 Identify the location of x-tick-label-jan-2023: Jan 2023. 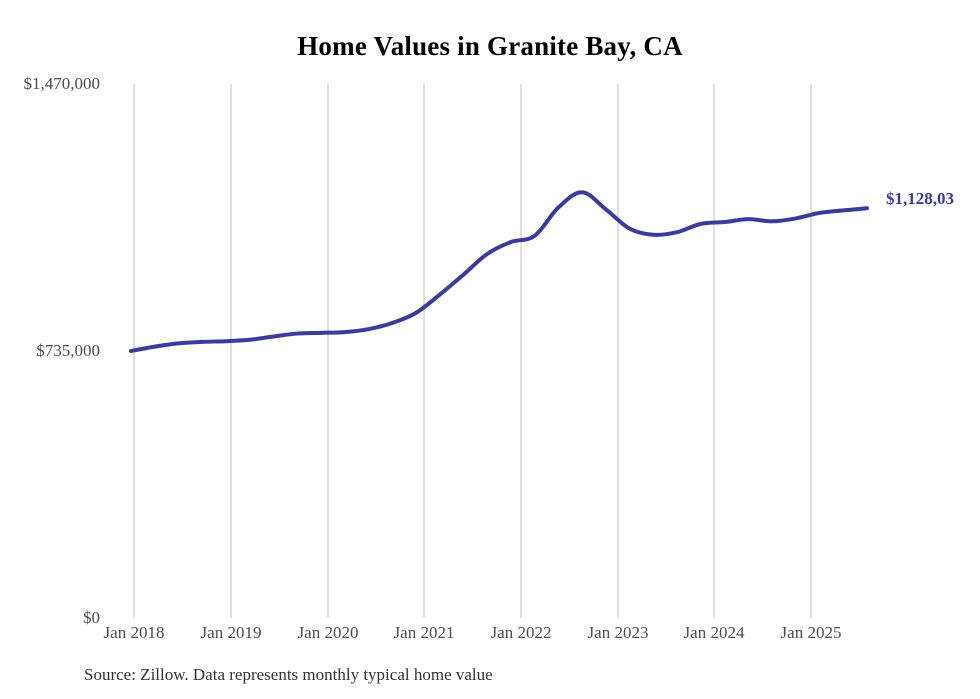
(618, 632).